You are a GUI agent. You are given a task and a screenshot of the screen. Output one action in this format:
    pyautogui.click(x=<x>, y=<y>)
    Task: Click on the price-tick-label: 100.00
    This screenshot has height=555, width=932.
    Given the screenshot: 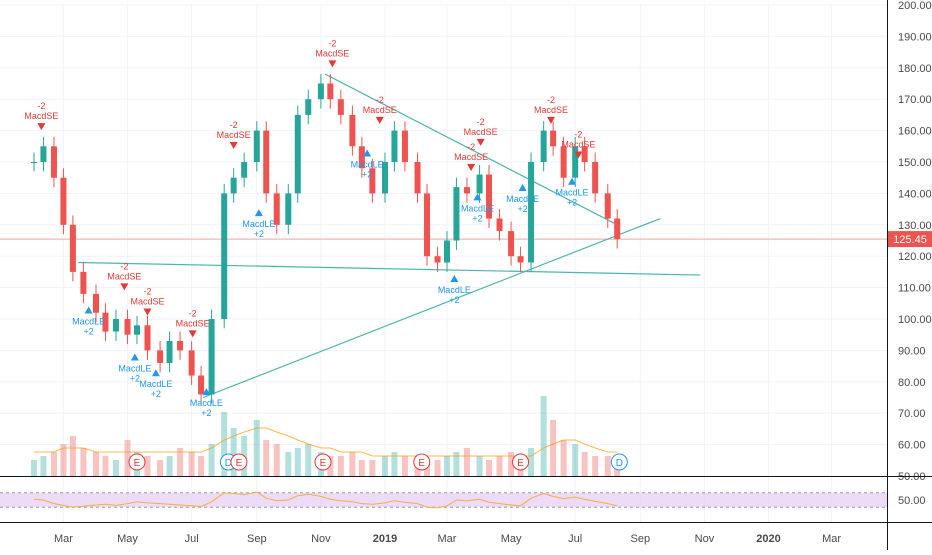 What is the action you would take?
    pyautogui.click(x=915, y=320)
    